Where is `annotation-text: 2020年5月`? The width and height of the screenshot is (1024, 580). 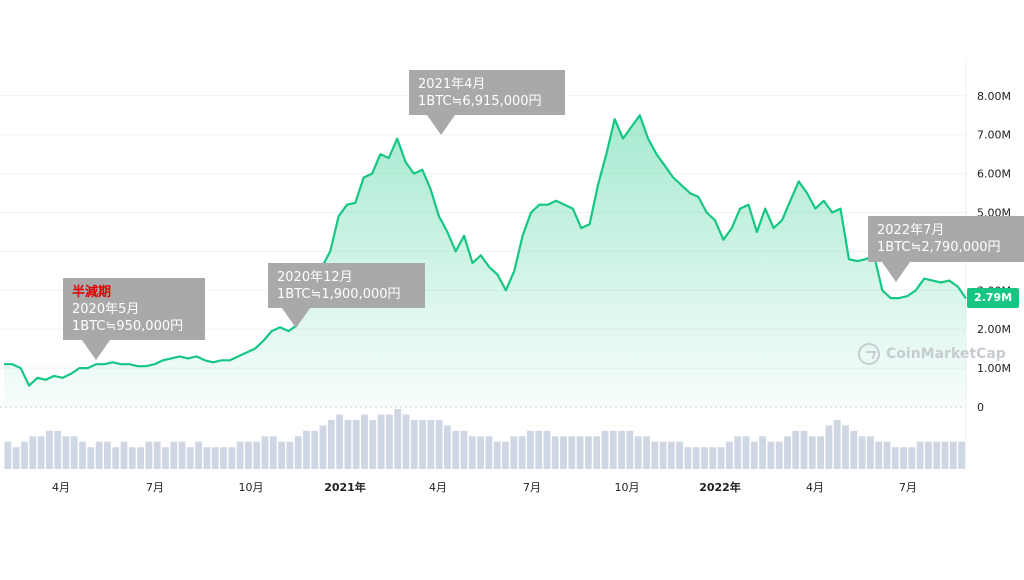
annotation-text: 2020年5月 is located at coordinates (106, 309).